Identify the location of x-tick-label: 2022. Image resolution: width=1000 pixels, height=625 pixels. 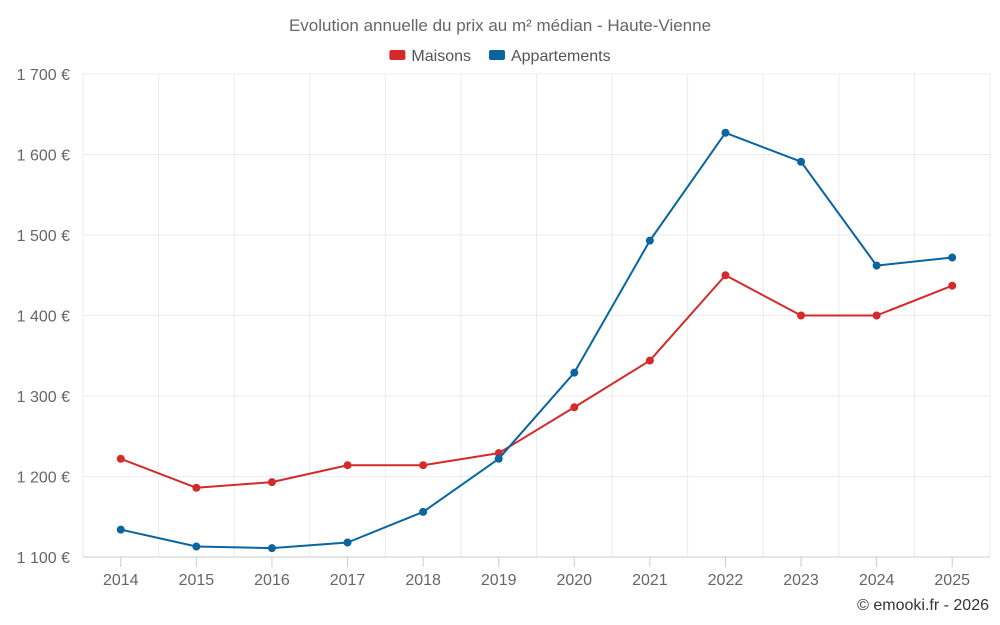
(726, 580).